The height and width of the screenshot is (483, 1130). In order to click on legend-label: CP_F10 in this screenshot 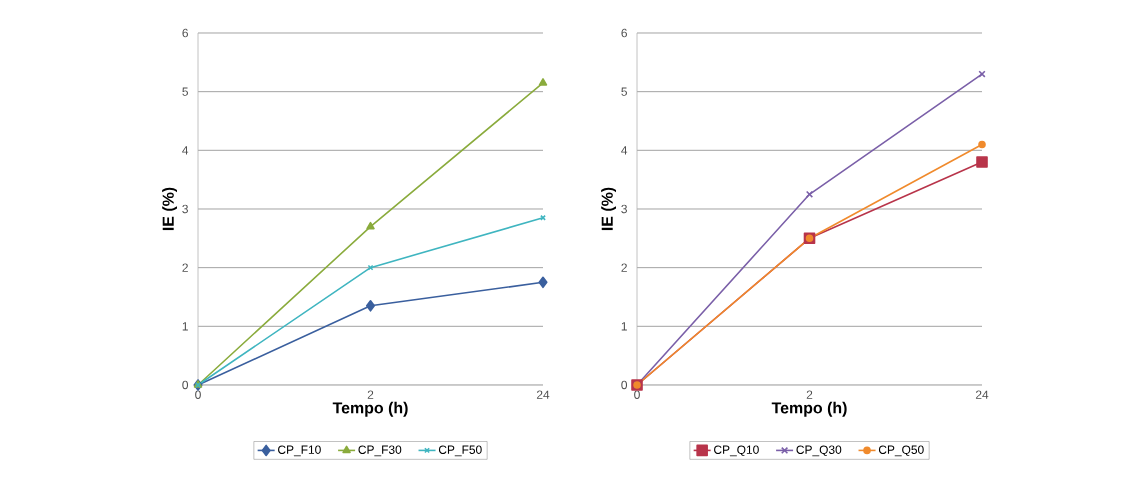, I will do `click(299, 451)`.